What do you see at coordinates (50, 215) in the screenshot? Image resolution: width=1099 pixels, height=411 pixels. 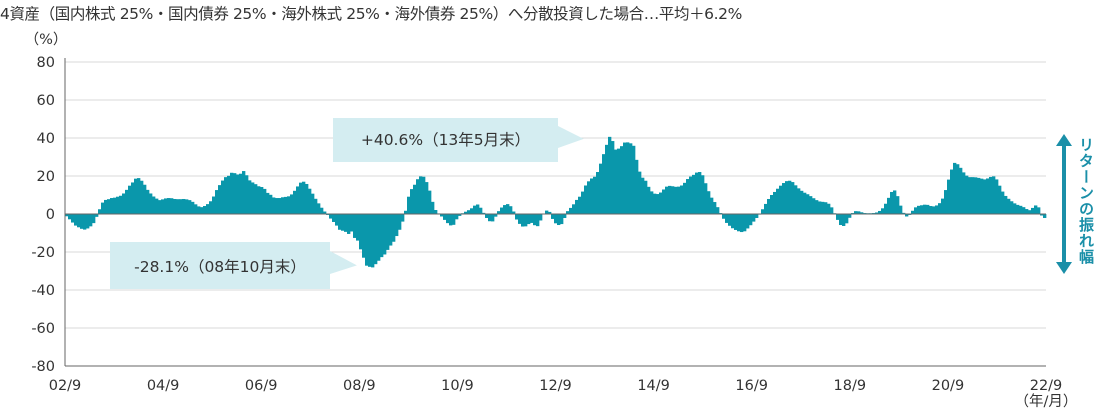 I see `y-tick-label: 0` at bounding box center [50, 215].